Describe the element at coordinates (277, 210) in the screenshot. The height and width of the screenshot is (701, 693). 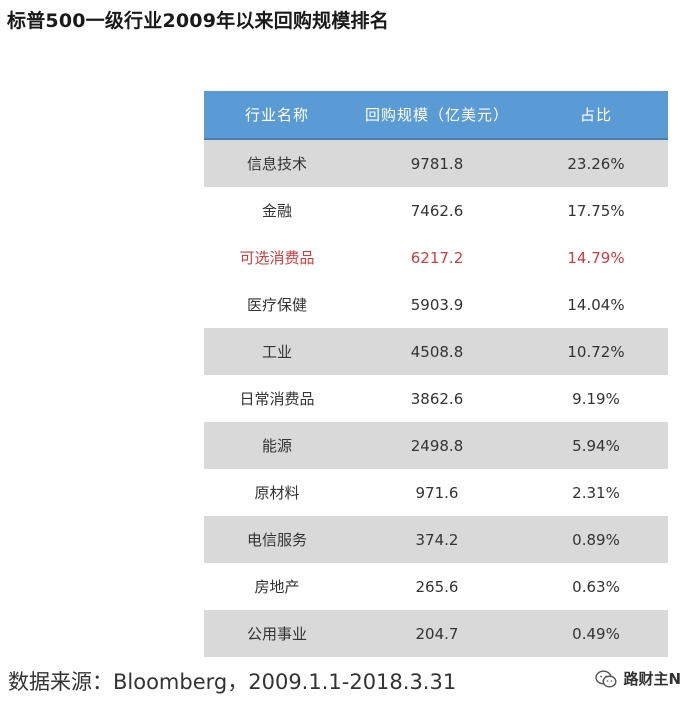
I see `cell-industry-name: 金融` at that location.